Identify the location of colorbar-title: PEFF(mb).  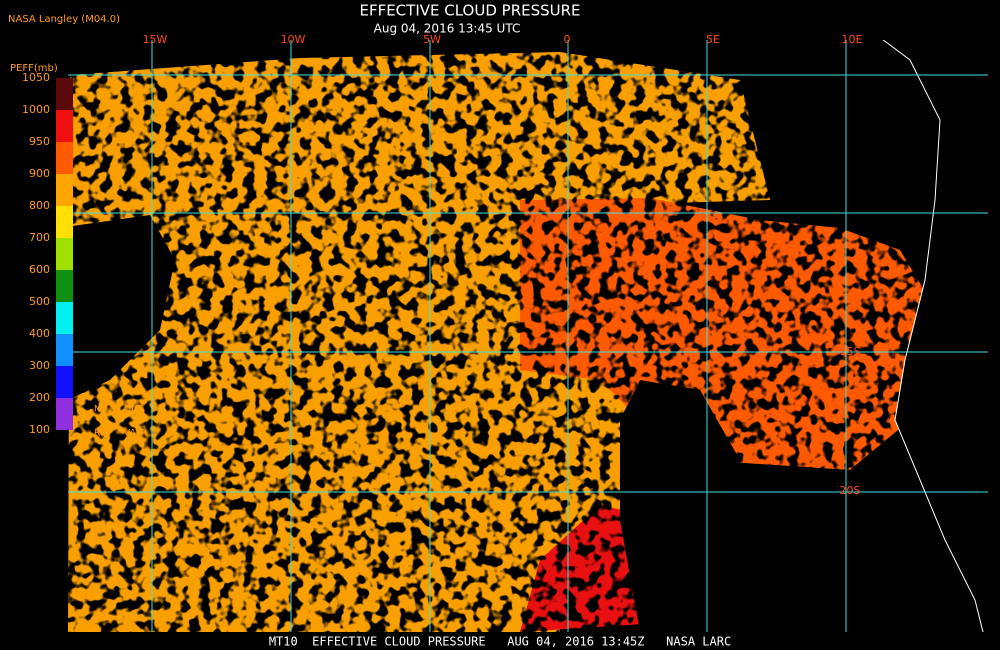
(34, 68).